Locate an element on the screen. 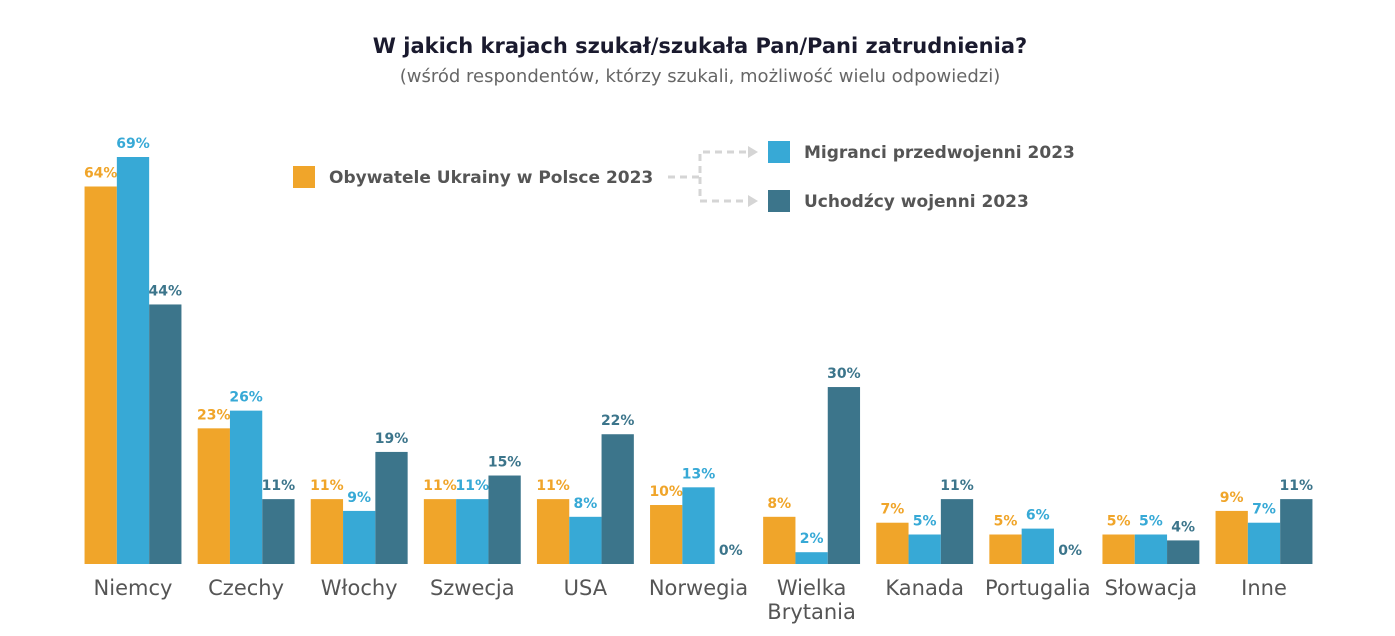 The width and height of the screenshot is (1395, 636). data-label: 10% is located at coordinates (666, 492).